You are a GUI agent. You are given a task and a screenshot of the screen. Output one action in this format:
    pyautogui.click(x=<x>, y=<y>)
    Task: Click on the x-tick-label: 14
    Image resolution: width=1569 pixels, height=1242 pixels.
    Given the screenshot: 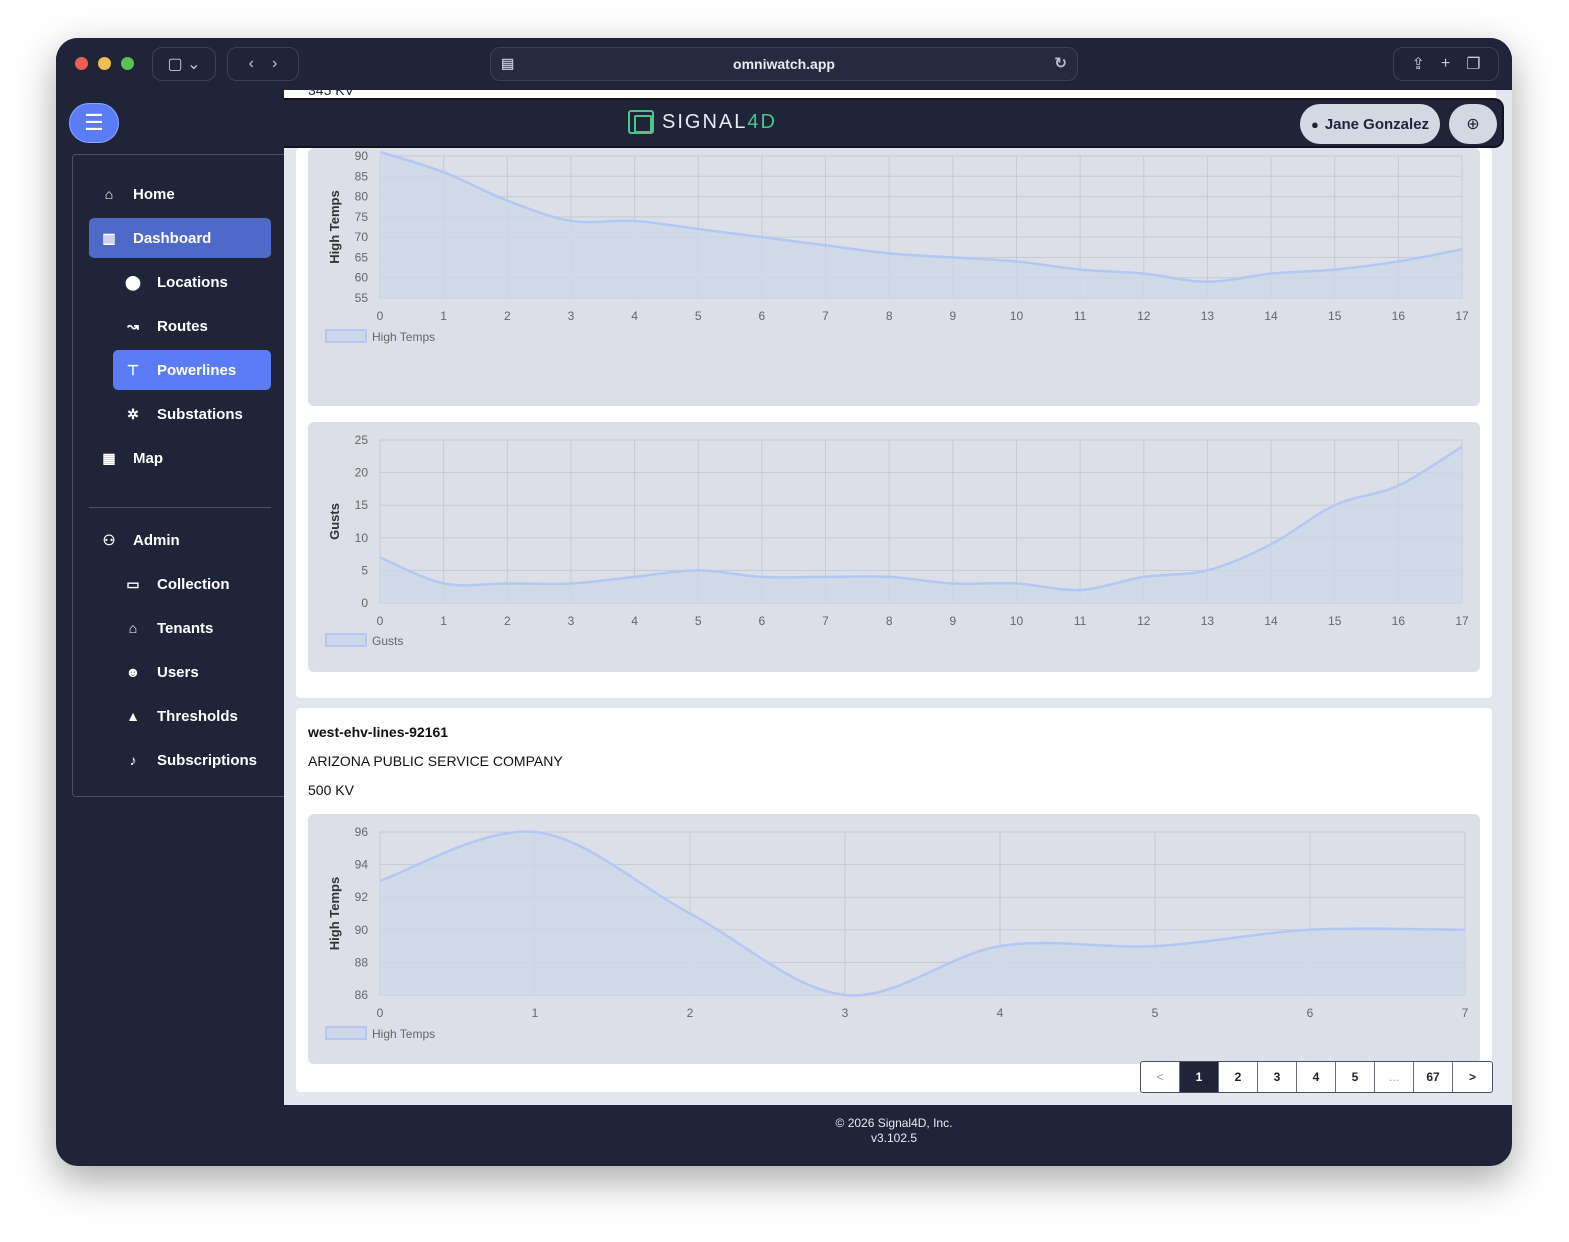 What is the action you would take?
    pyautogui.click(x=1271, y=316)
    